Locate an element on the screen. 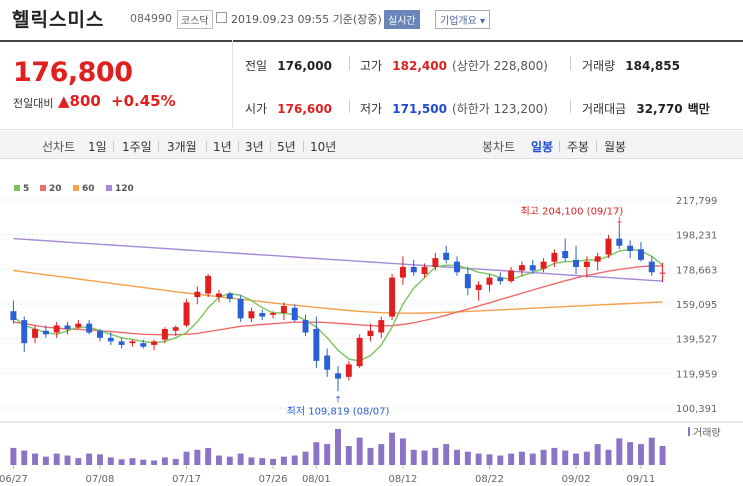 The image size is (743, 486). volume-label: 거래량 is located at coordinates (707, 433).